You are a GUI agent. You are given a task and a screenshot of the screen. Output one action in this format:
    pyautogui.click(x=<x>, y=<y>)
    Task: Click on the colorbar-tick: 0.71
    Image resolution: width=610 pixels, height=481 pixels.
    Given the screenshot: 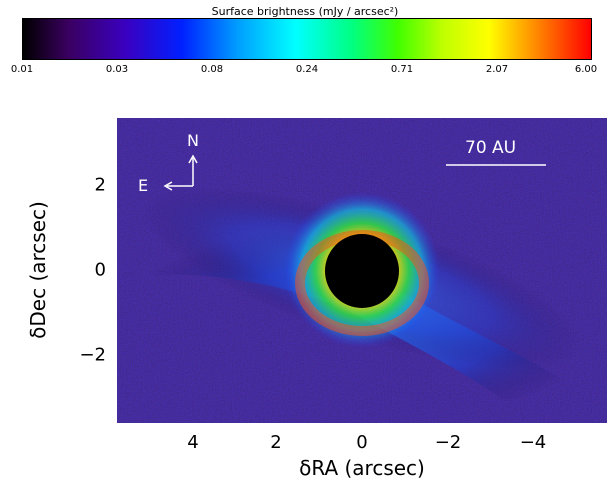 What is the action you would take?
    pyautogui.click(x=402, y=69)
    